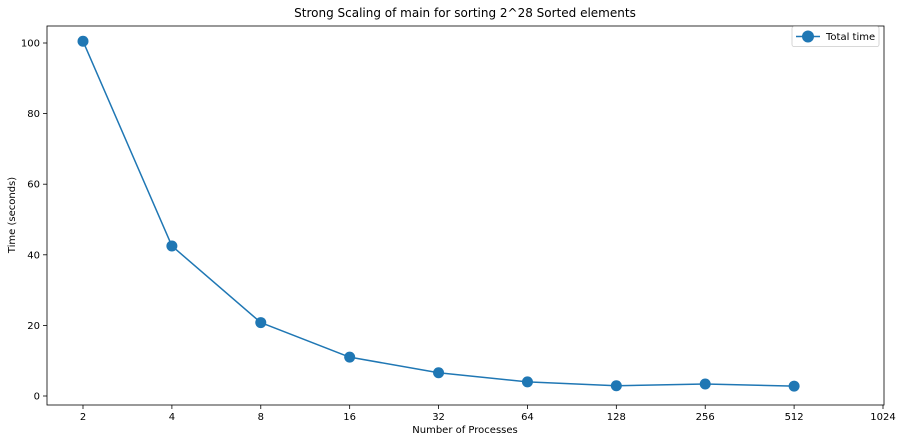  I want to click on x-tick-label-8: 8, so click(261, 417).